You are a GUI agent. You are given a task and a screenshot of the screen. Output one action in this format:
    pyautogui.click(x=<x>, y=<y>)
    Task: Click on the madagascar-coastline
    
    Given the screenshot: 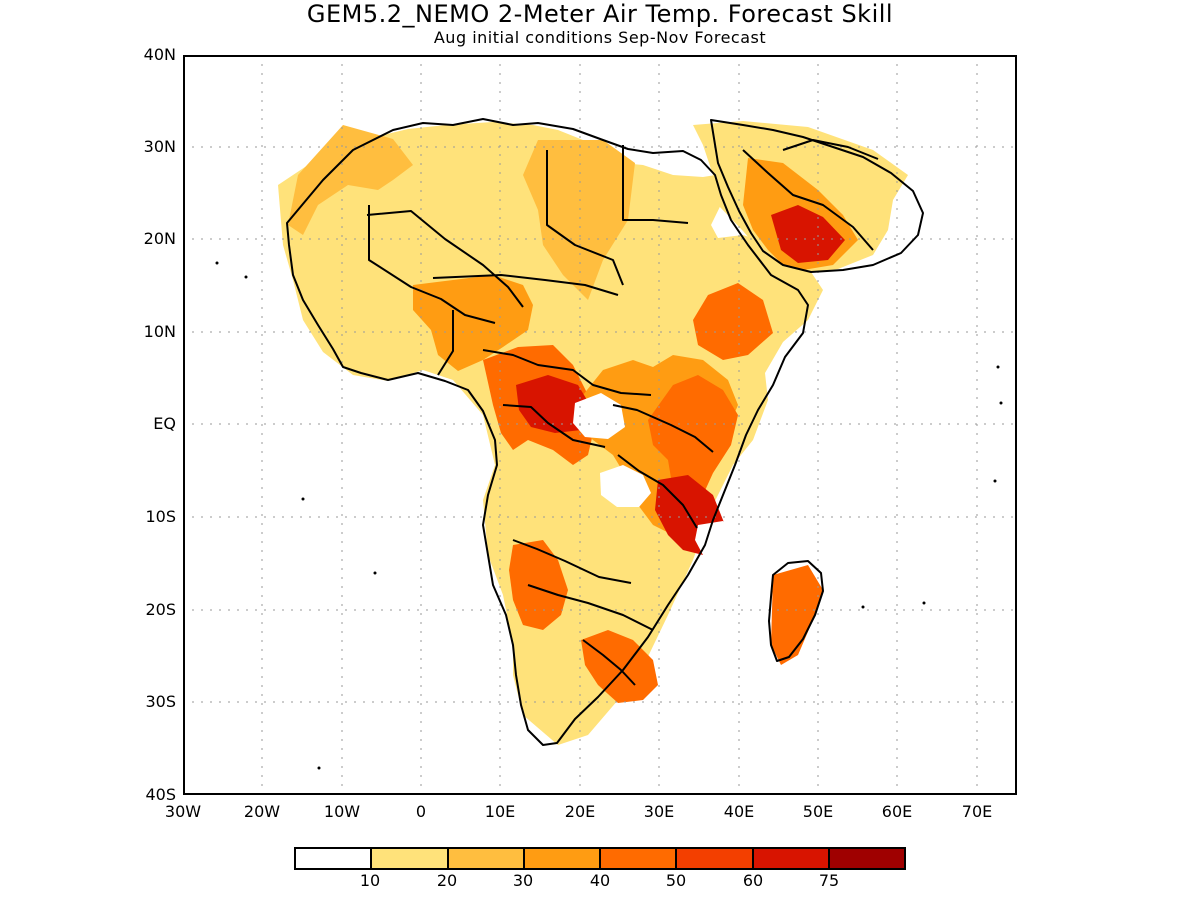 What is the action you would take?
    pyautogui.click(x=796, y=611)
    